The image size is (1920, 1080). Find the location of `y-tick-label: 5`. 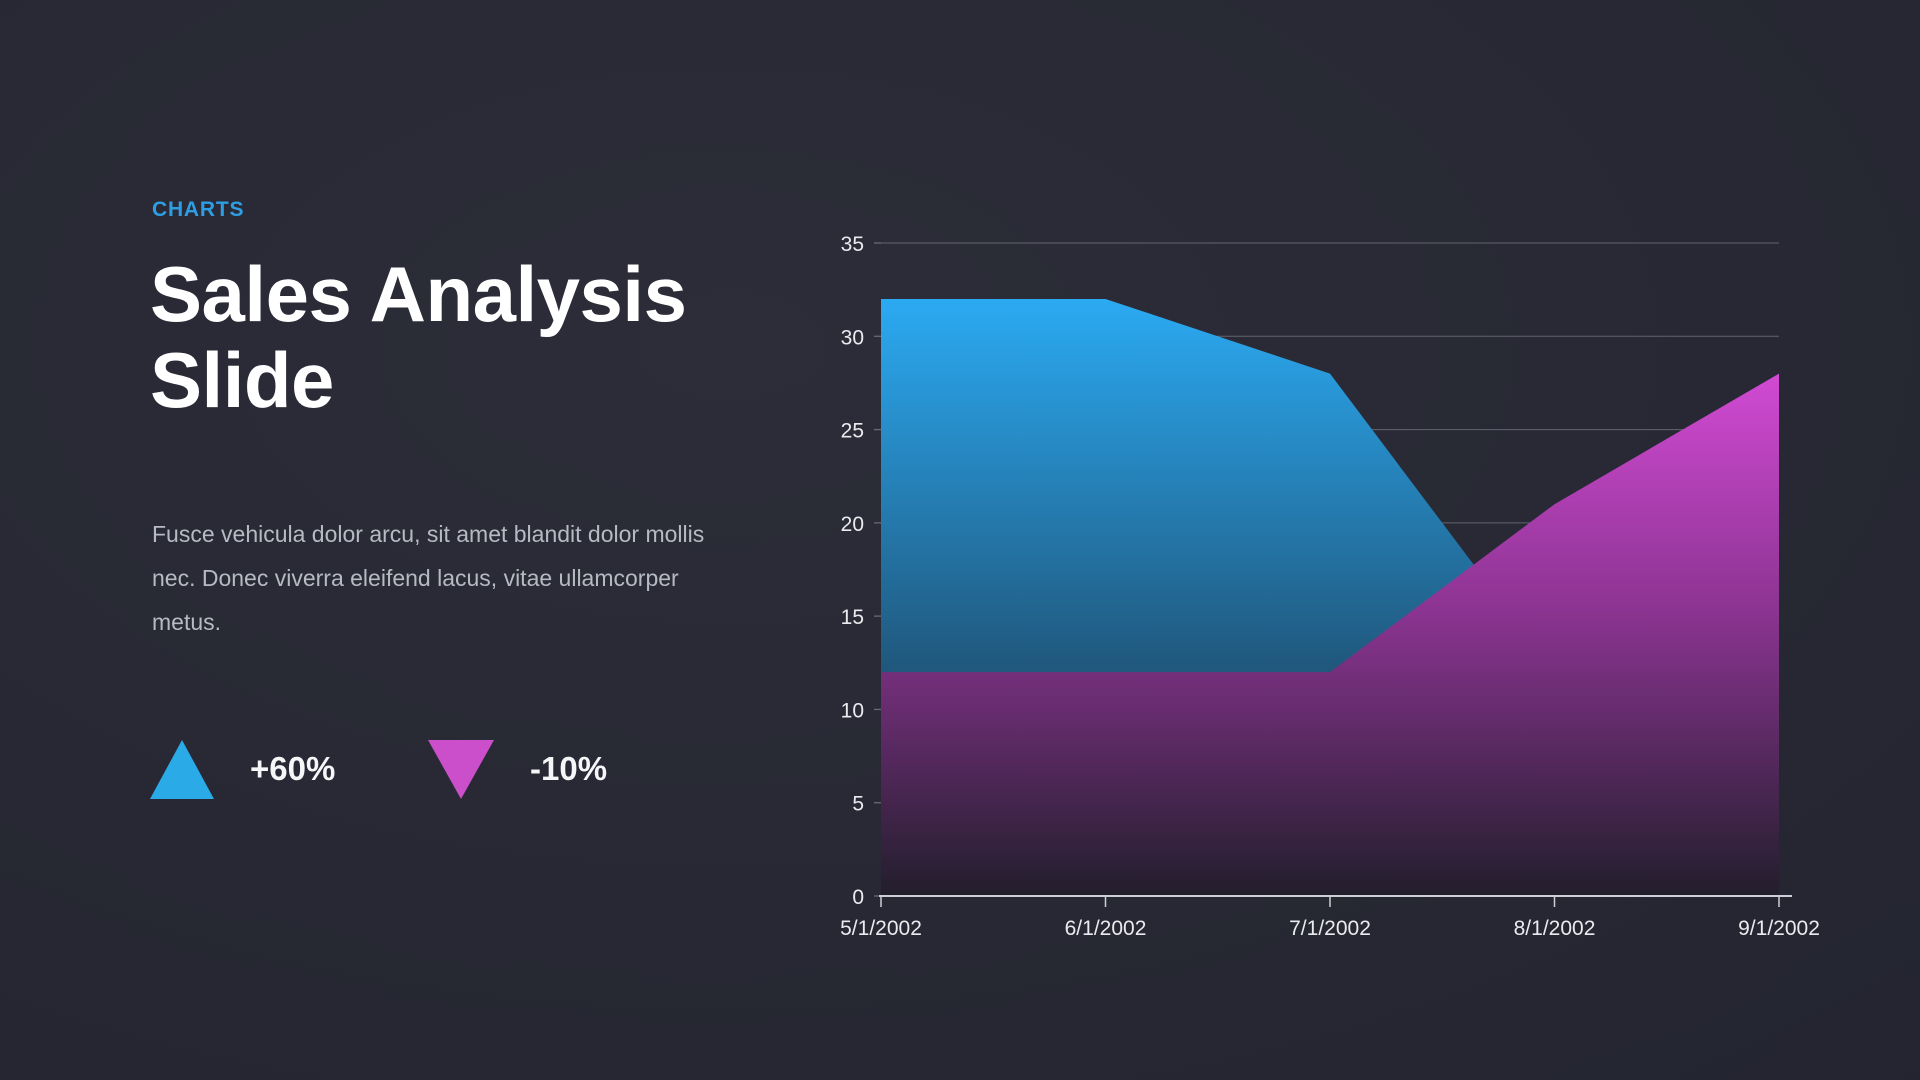

y-tick-label: 5 is located at coordinates (858, 804).